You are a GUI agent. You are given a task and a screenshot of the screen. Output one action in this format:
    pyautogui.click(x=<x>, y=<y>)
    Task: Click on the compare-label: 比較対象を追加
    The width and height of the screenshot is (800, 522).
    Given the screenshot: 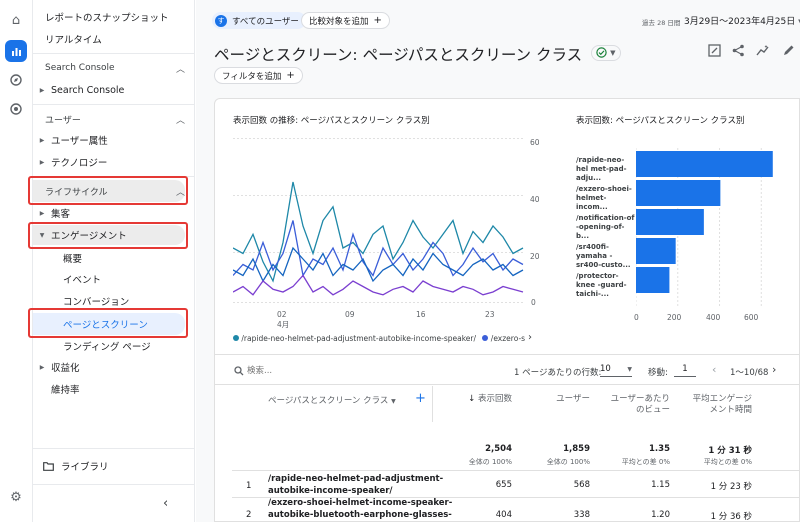 What is the action you would take?
    pyautogui.click(x=339, y=21)
    